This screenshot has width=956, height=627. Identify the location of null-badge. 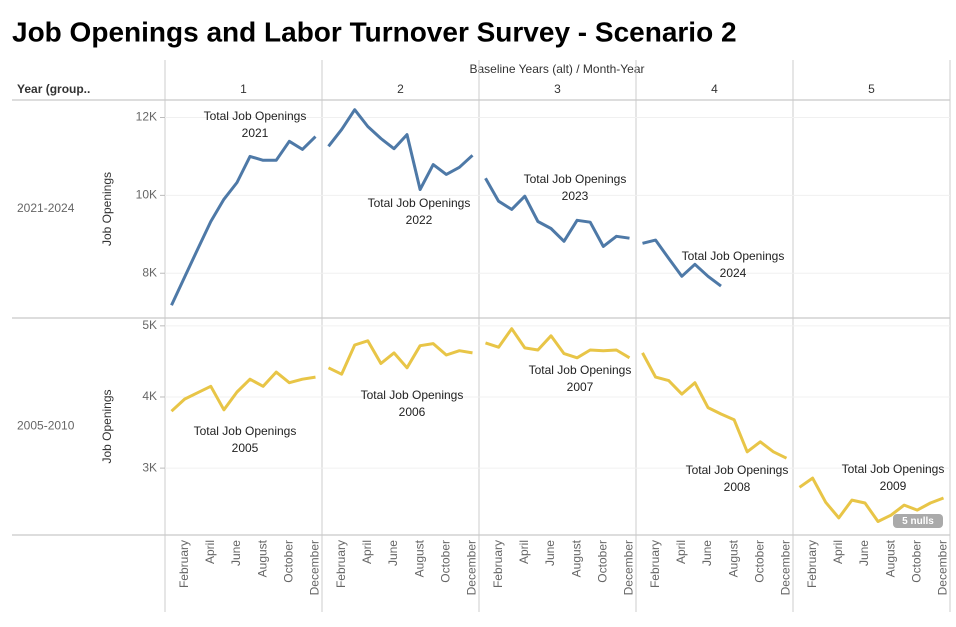
(918, 521).